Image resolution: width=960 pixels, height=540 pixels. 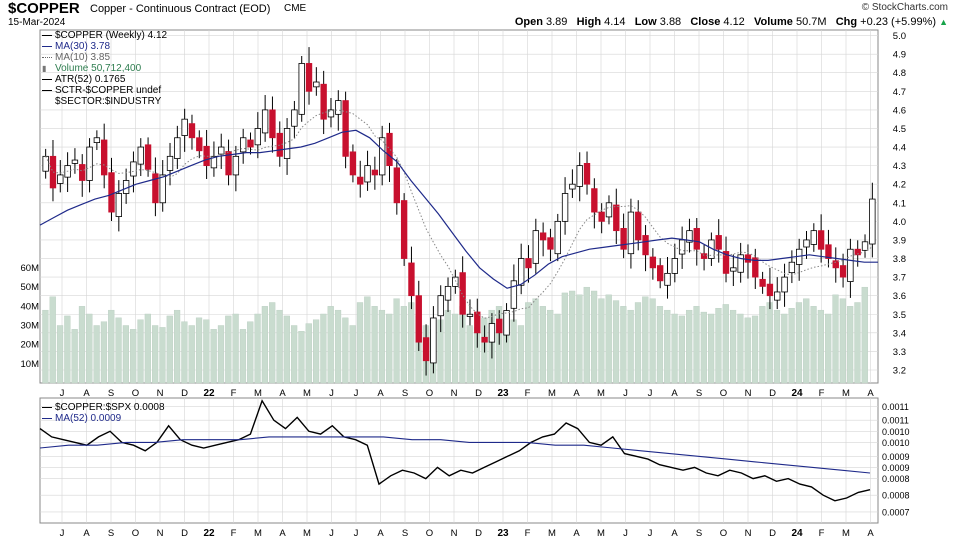 I want to click on legend-item: ▮ Volume 50,712,400, so click(x=104, y=68).